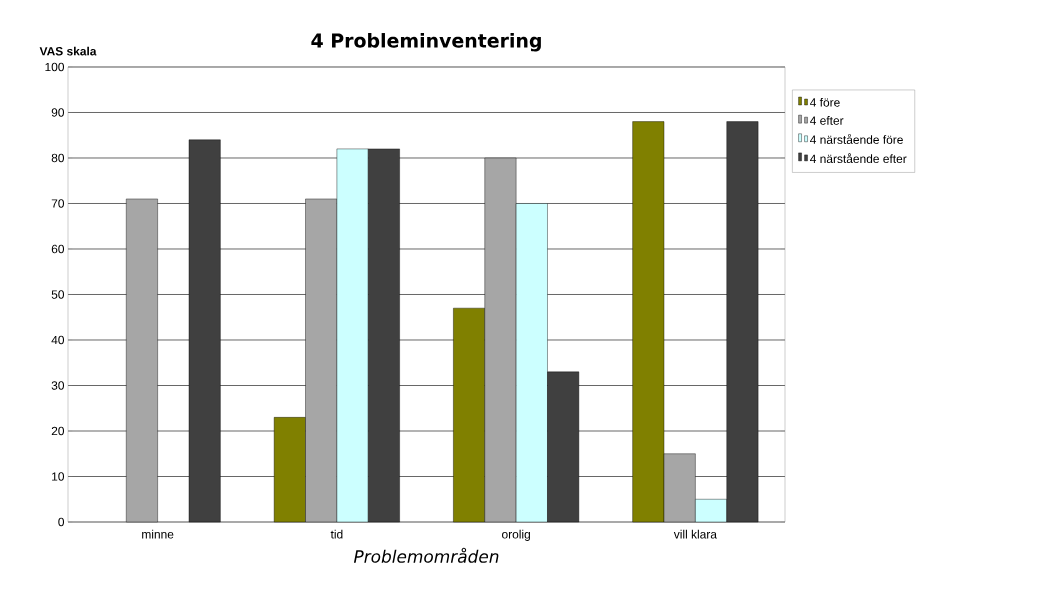 Image resolution: width=1058 pixels, height=593 pixels. What do you see at coordinates (426, 42) in the screenshot?
I see `chart-title: 4 Probleminventering` at bounding box center [426, 42].